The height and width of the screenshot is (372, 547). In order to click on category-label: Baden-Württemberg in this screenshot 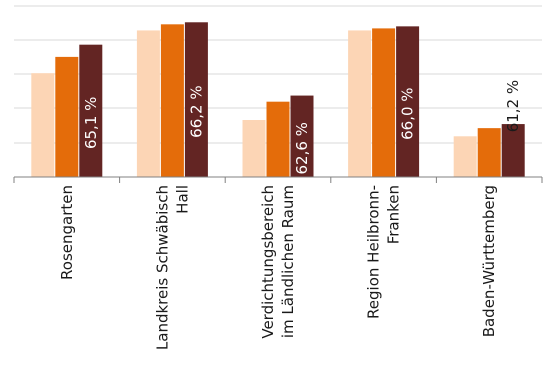, I will do `click(489, 261)`.